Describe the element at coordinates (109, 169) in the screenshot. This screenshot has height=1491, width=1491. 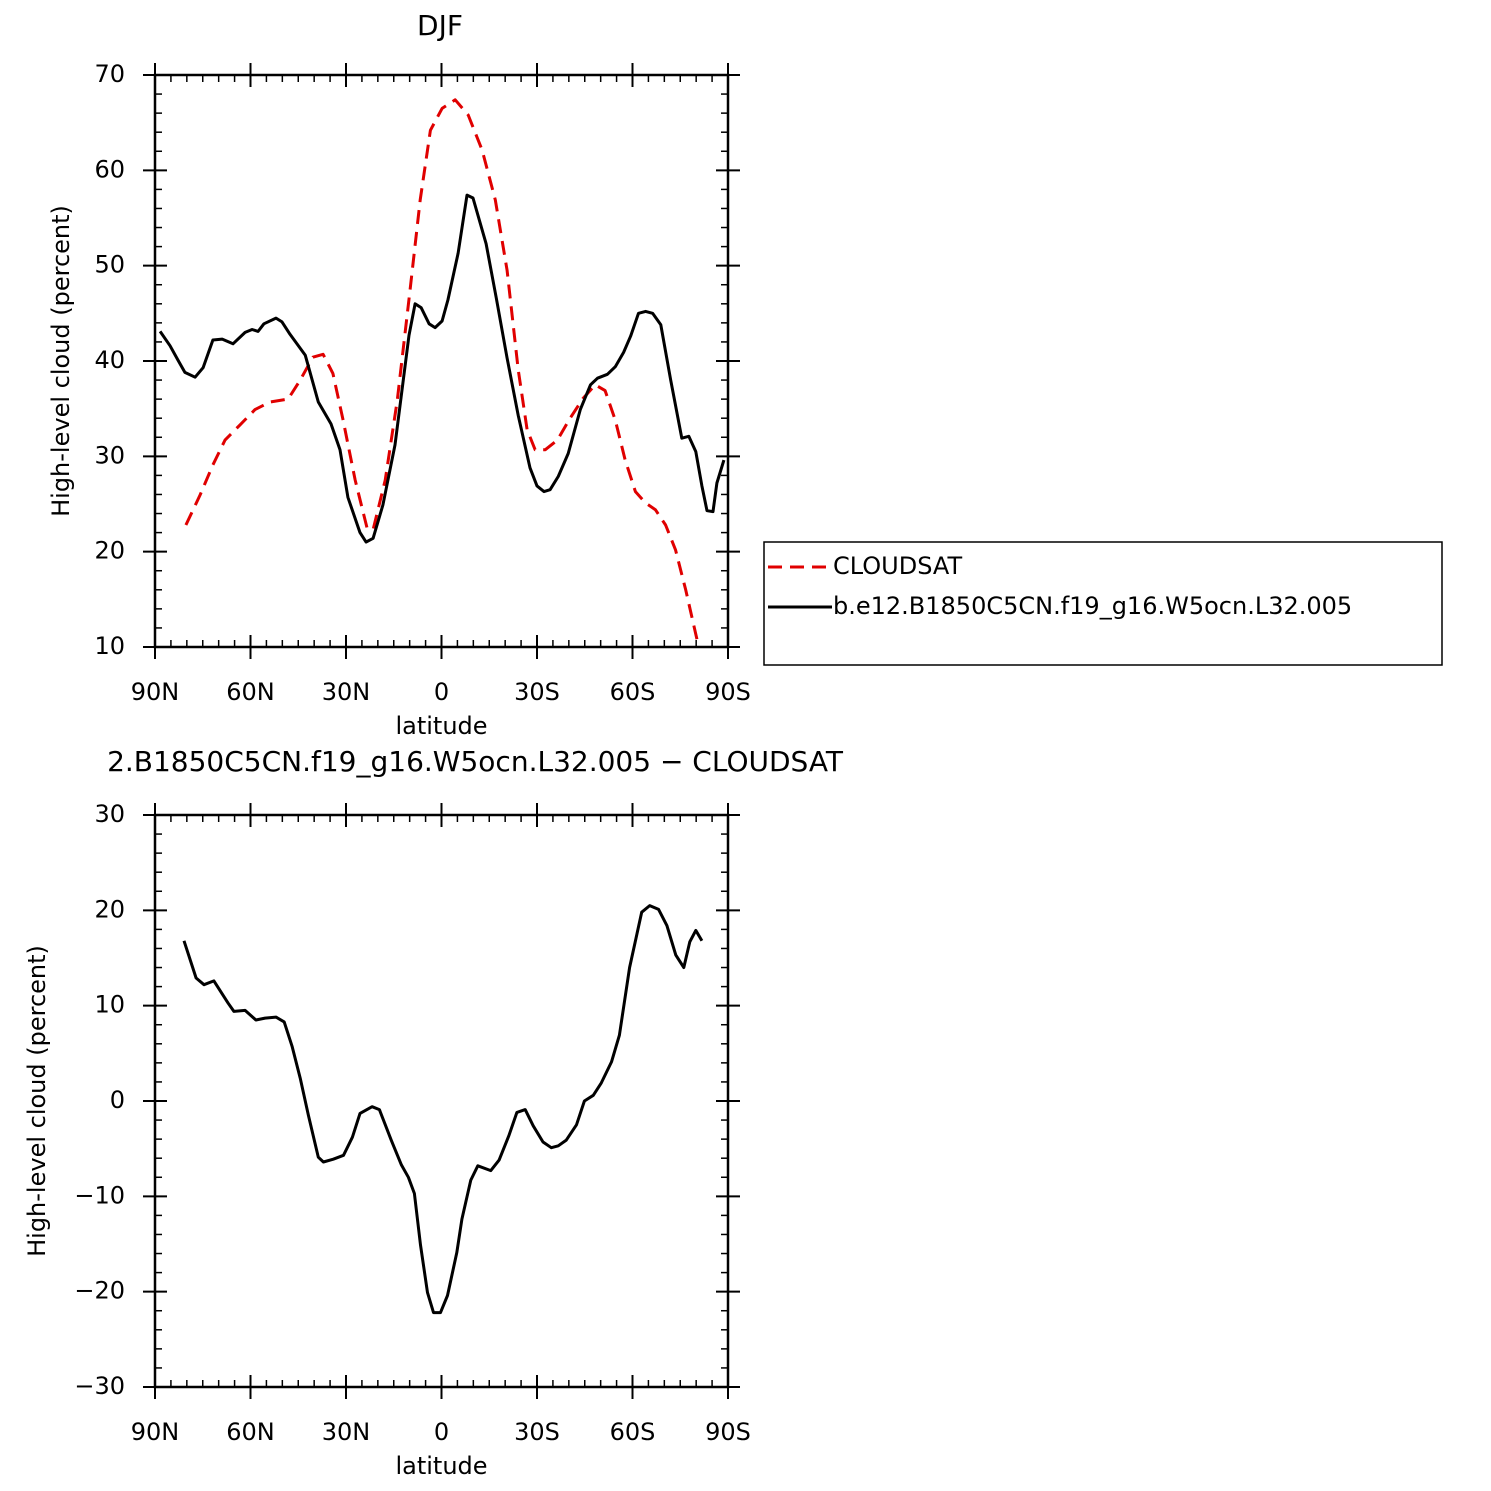
I see `y-tick-label: 60` at that location.